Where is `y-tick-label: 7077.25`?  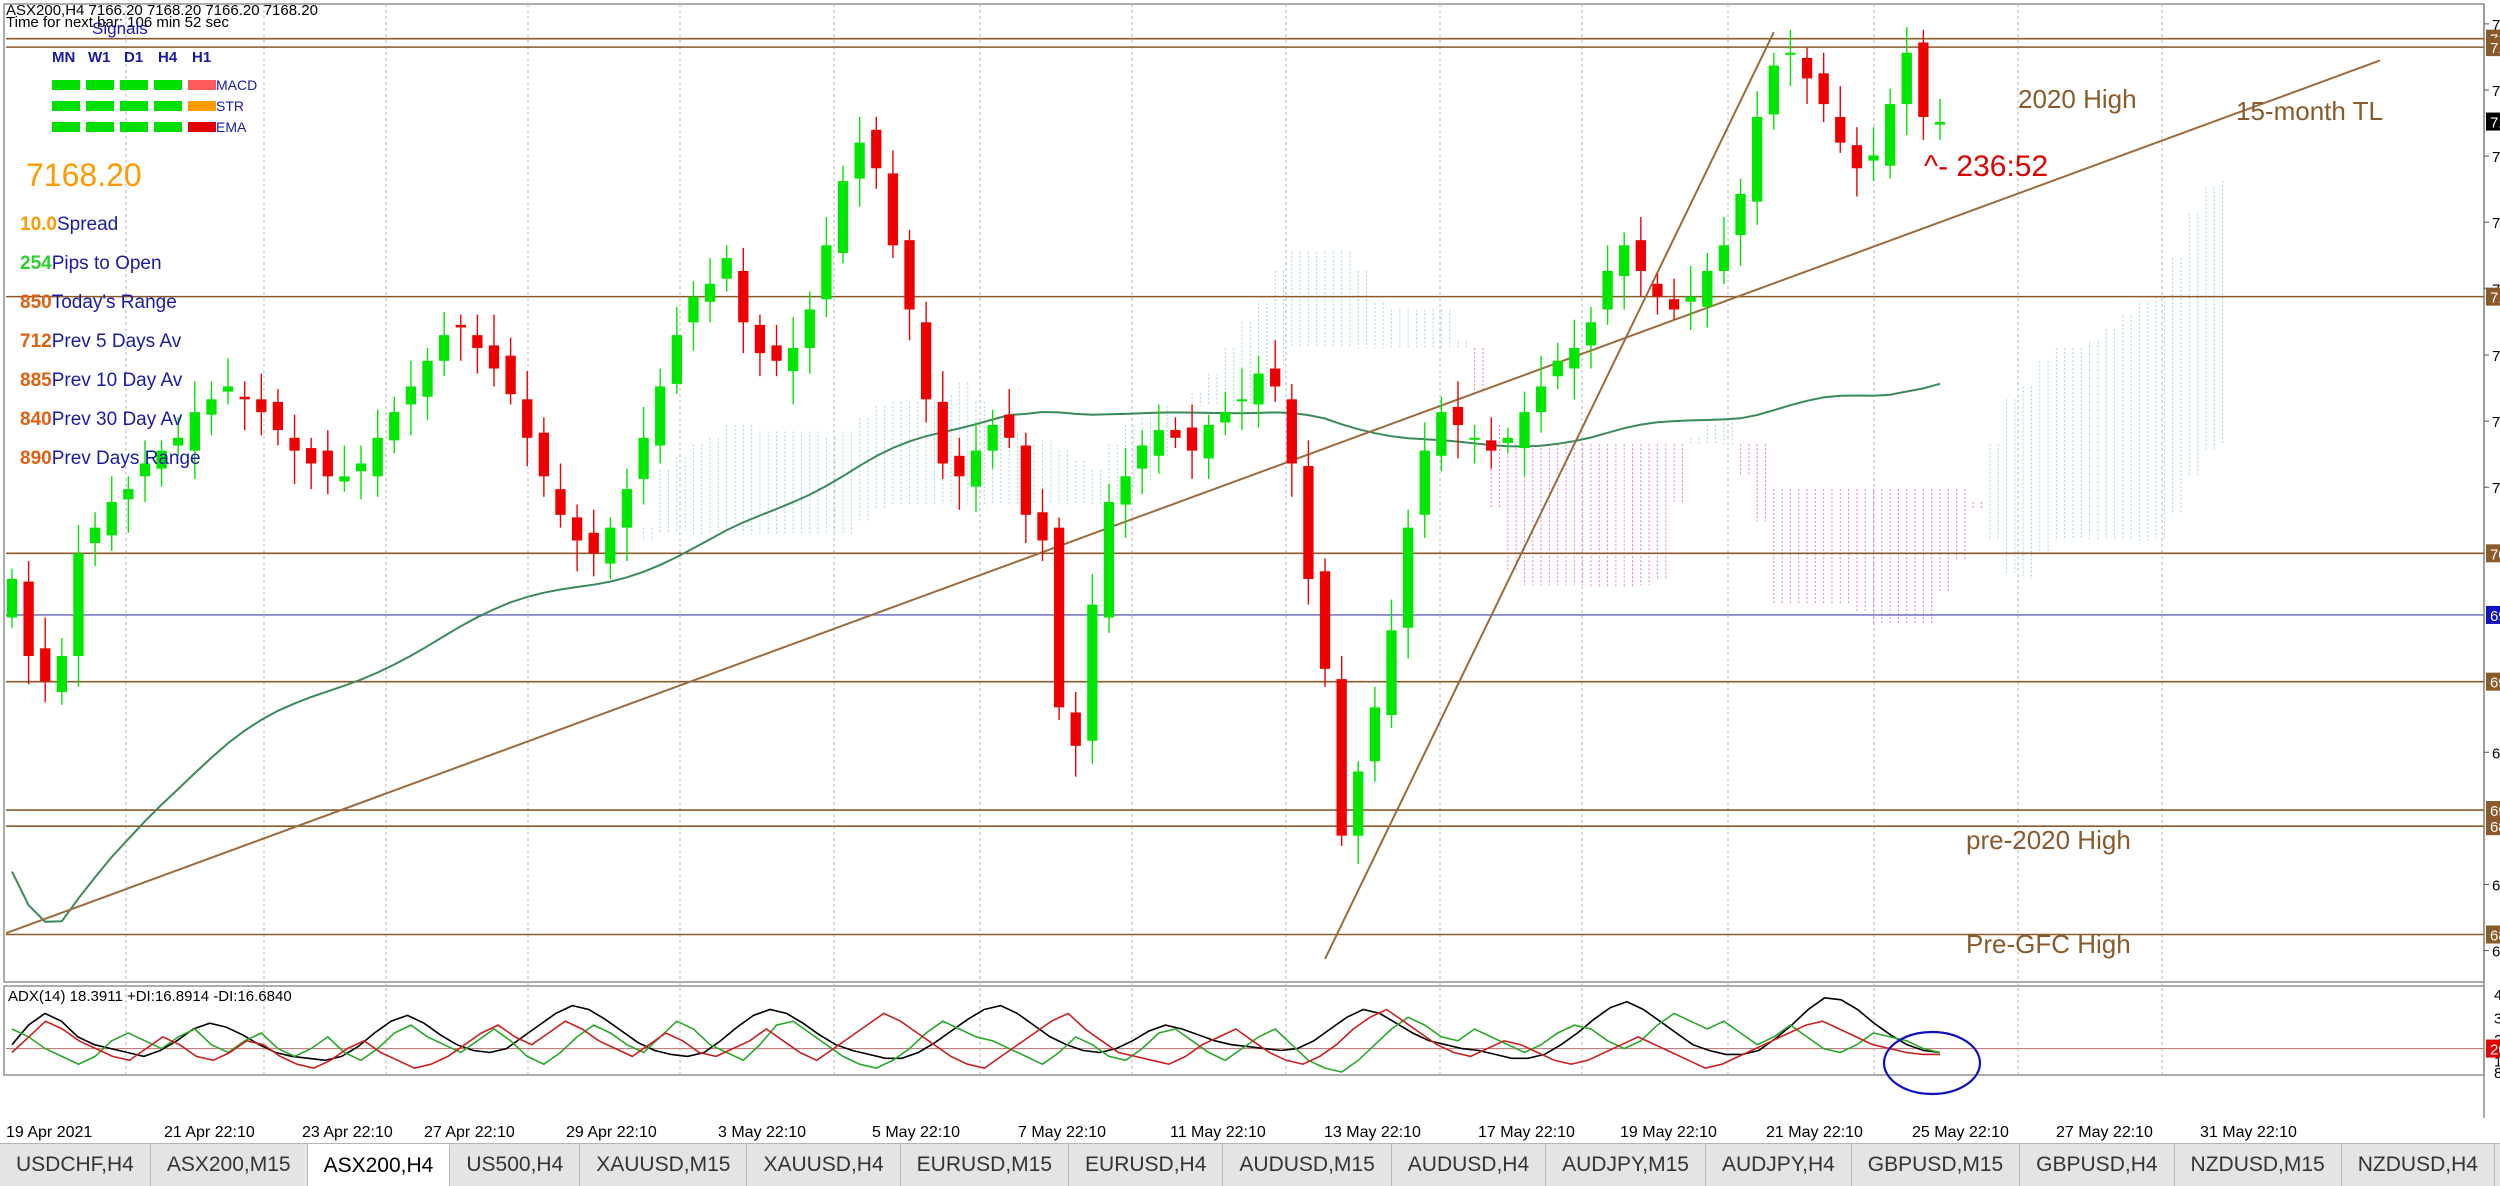 y-tick-label: 7077.25 is located at coordinates (2496, 356).